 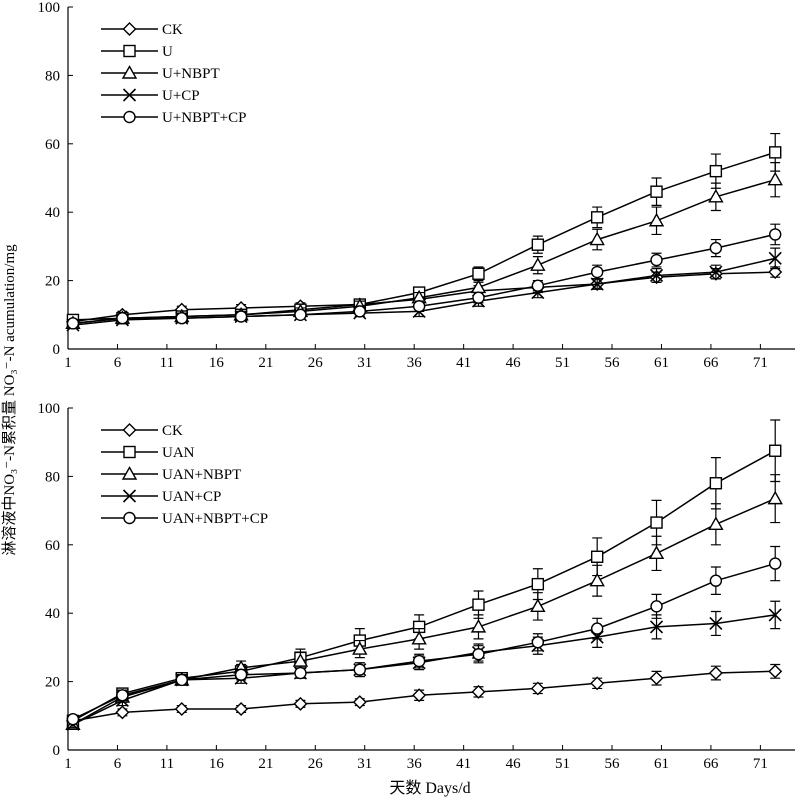 I want to click on x-tick-label: 36, so click(x=415, y=363).